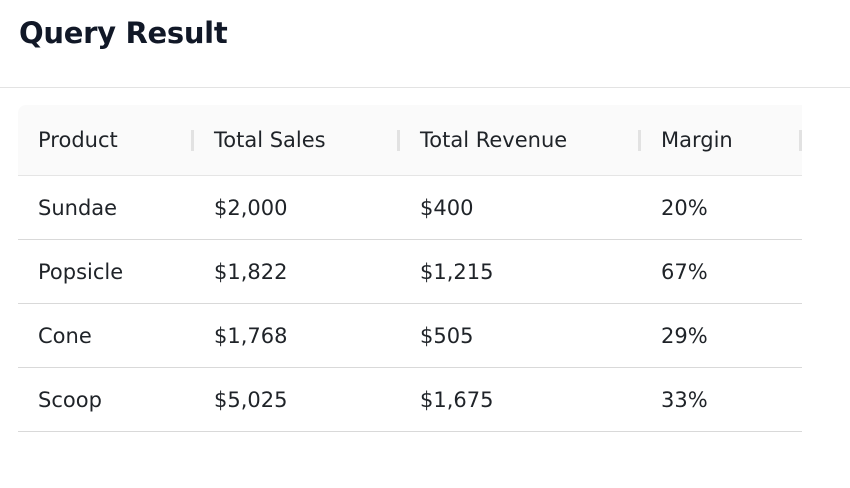 The height and width of the screenshot is (488, 850). I want to click on table-cell: $1,675, so click(520, 399).